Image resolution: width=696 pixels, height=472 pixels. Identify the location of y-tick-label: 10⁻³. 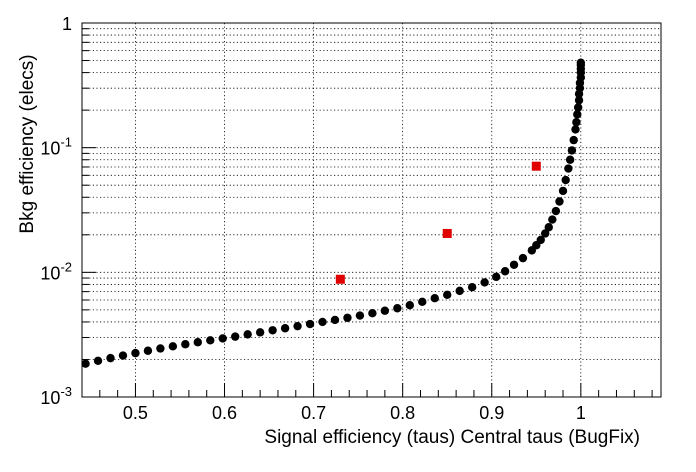
(56, 396).